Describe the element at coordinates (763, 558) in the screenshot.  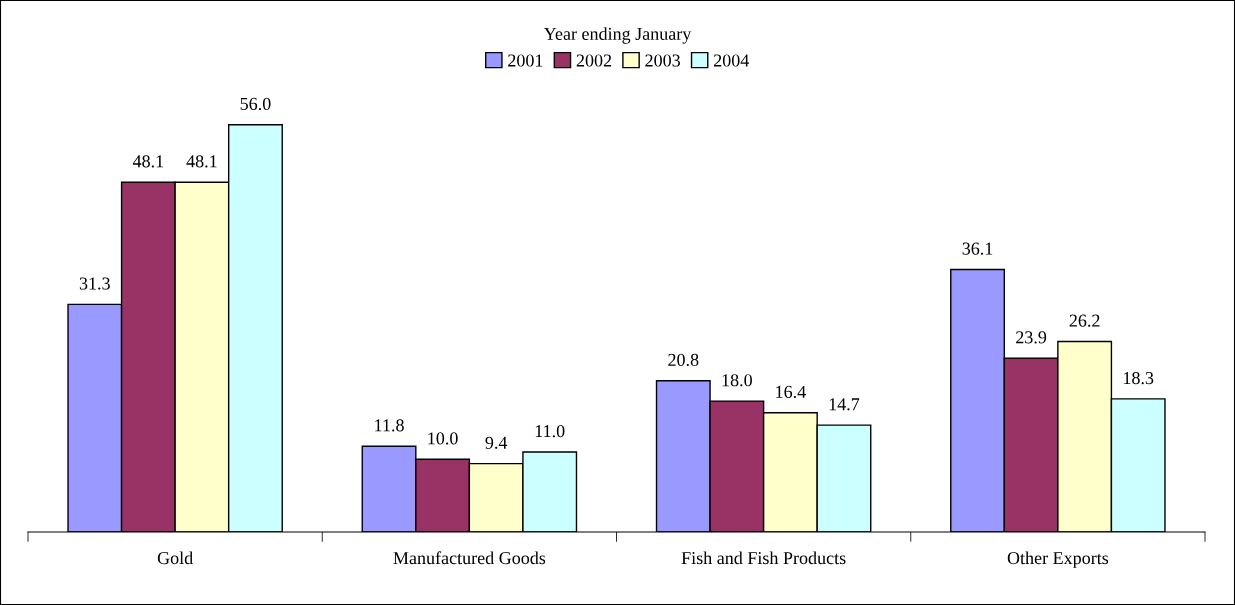
I see `x-tick-label: Fish and Fish Products` at that location.